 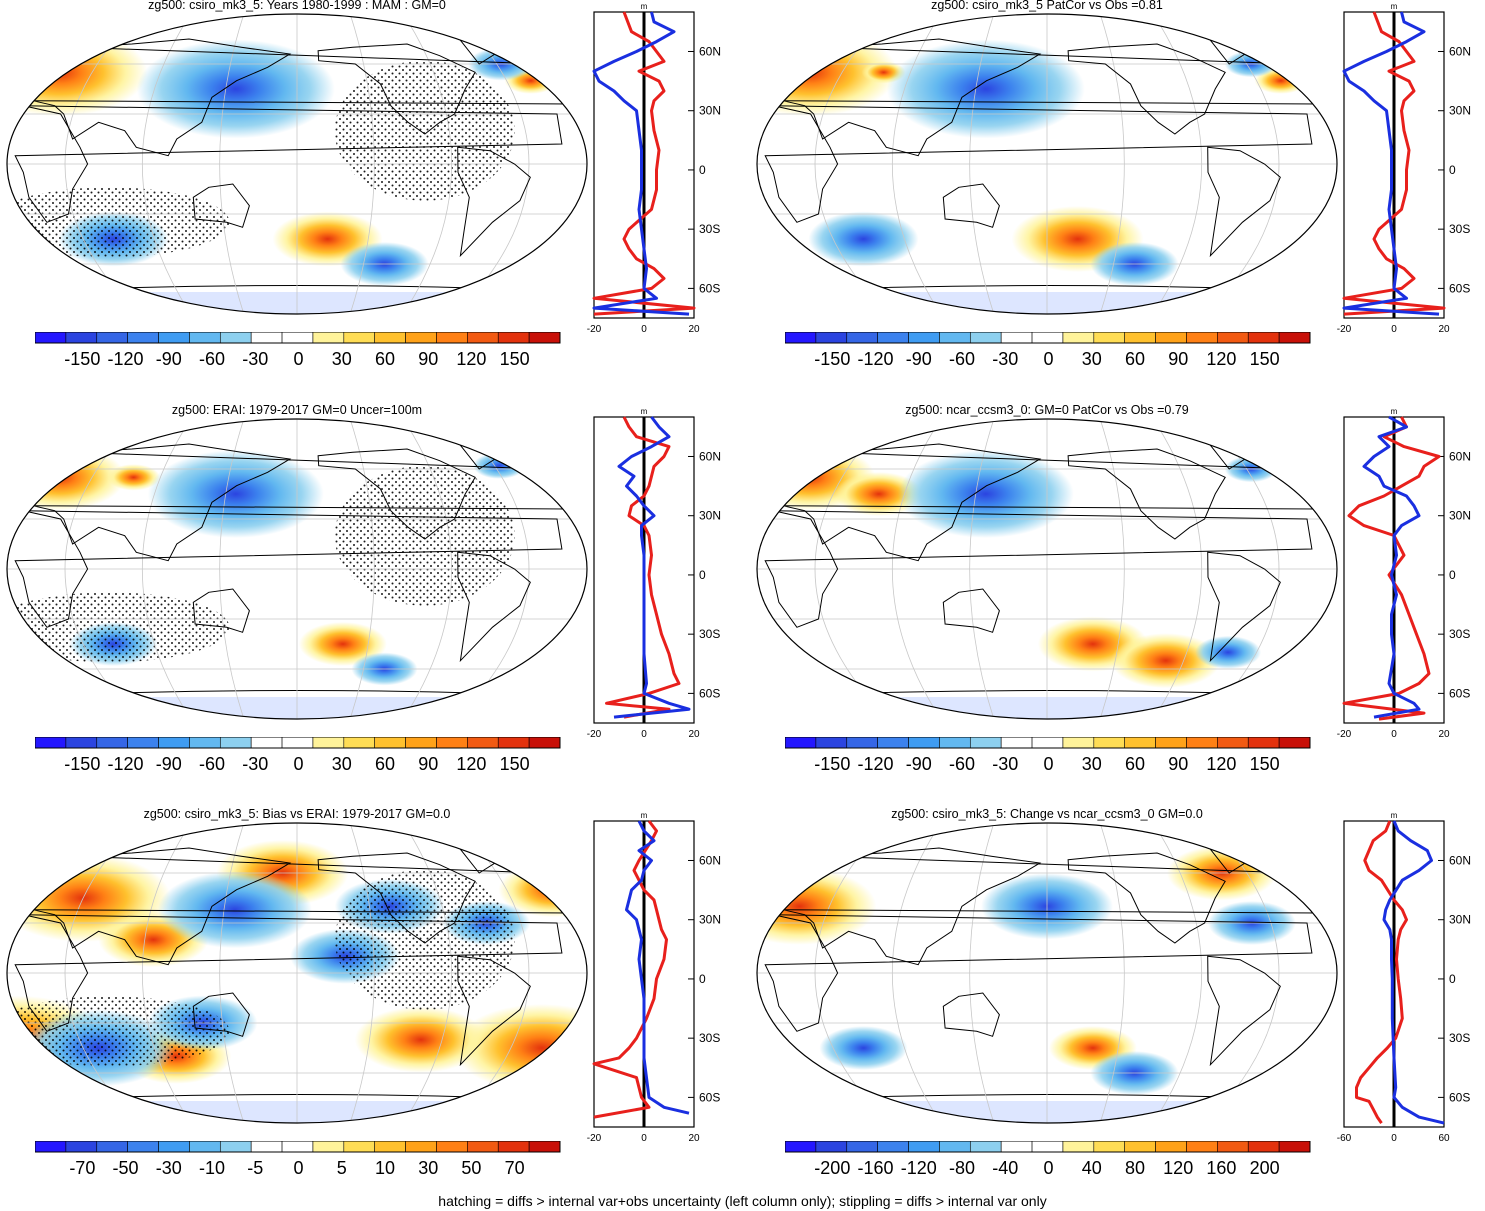 What do you see at coordinates (694, 1138) in the screenshot?
I see `profile-x-tick-label: 20` at bounding box center [694, 1138].